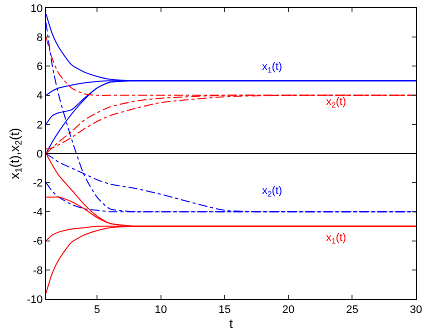  Describe the element at coordinates (39, 125) in the screenshot. I see `y-tick-label: 2` at that location.